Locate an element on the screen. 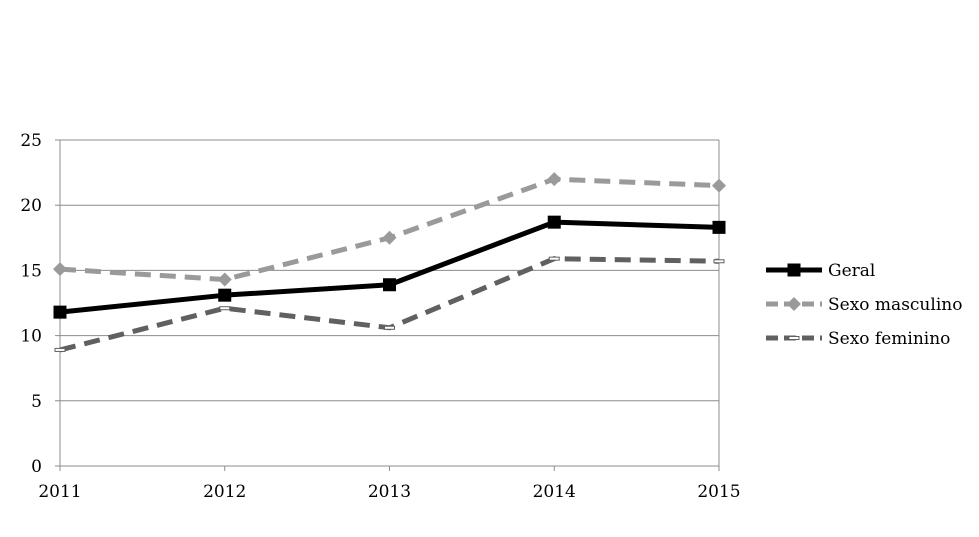 The image size is (979, 537). y-tick-label: 0 is located at coordinates (36, 467).